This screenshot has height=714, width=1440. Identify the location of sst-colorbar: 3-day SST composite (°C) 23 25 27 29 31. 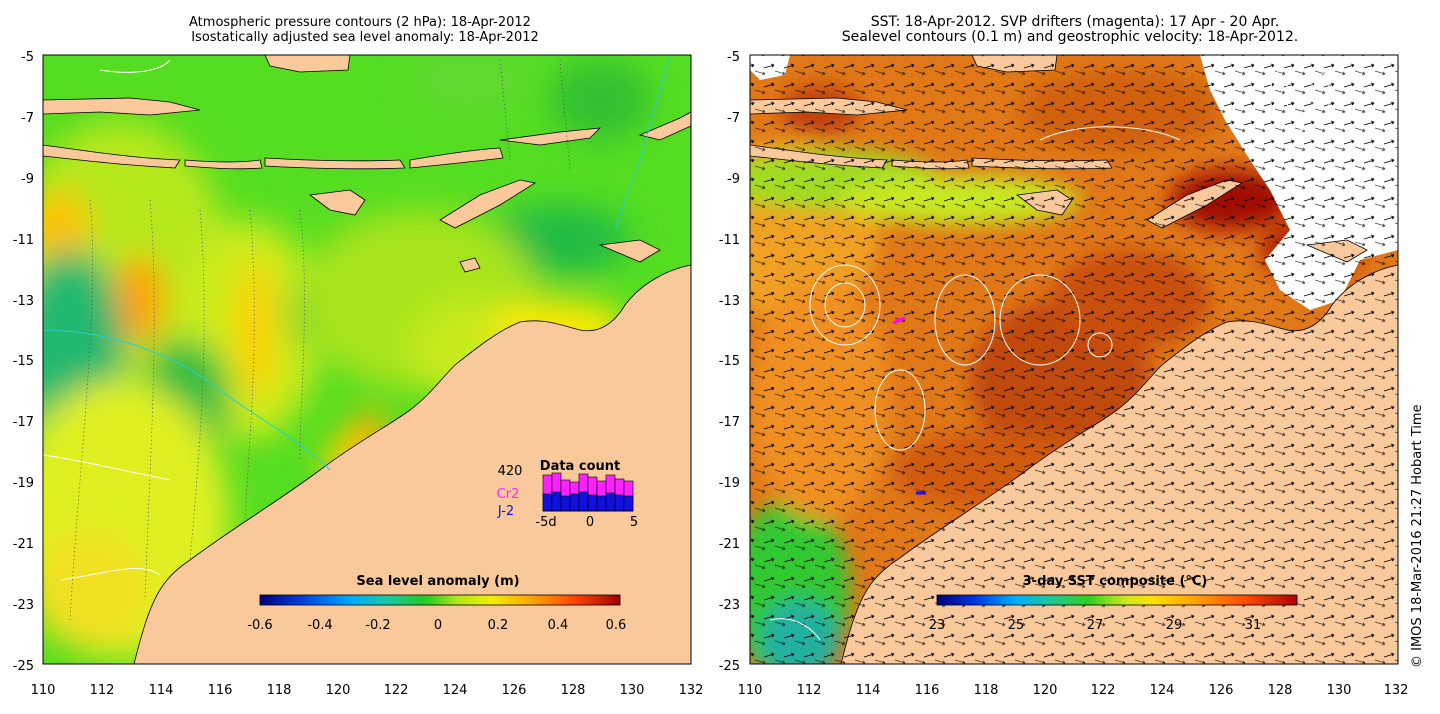
(1113, 603).